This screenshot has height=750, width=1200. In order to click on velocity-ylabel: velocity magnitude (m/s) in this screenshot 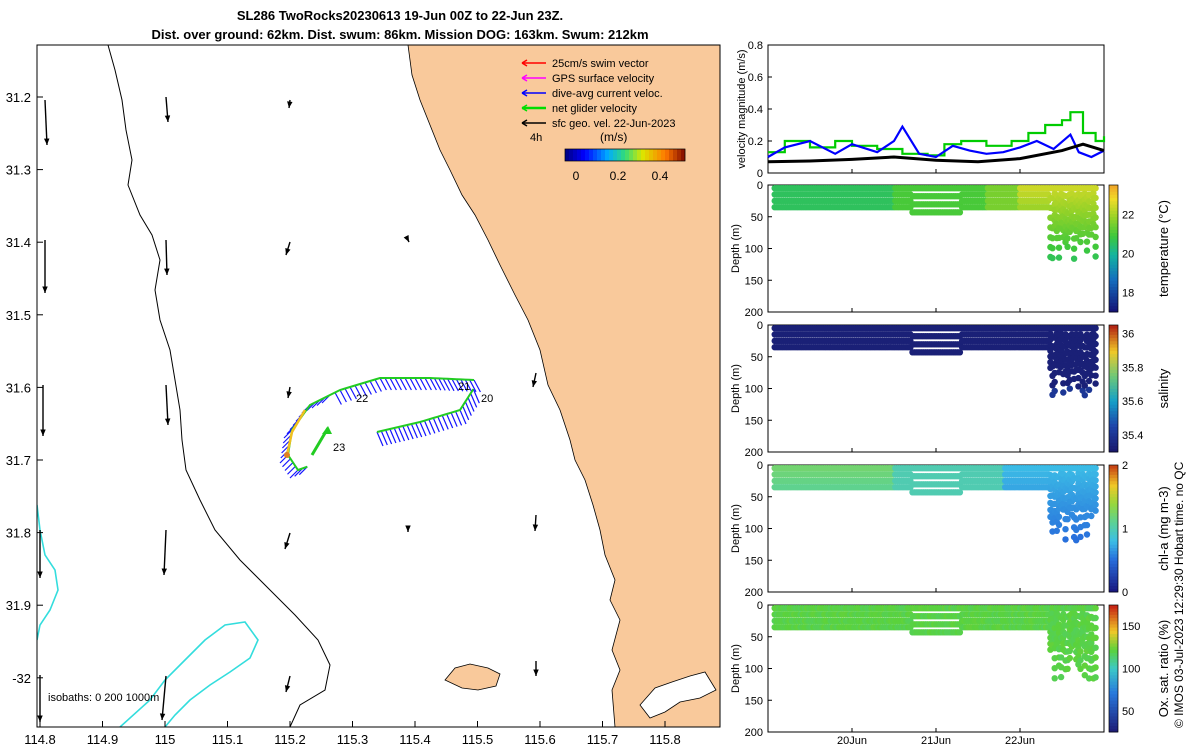, I will do `click(742, 108)`.